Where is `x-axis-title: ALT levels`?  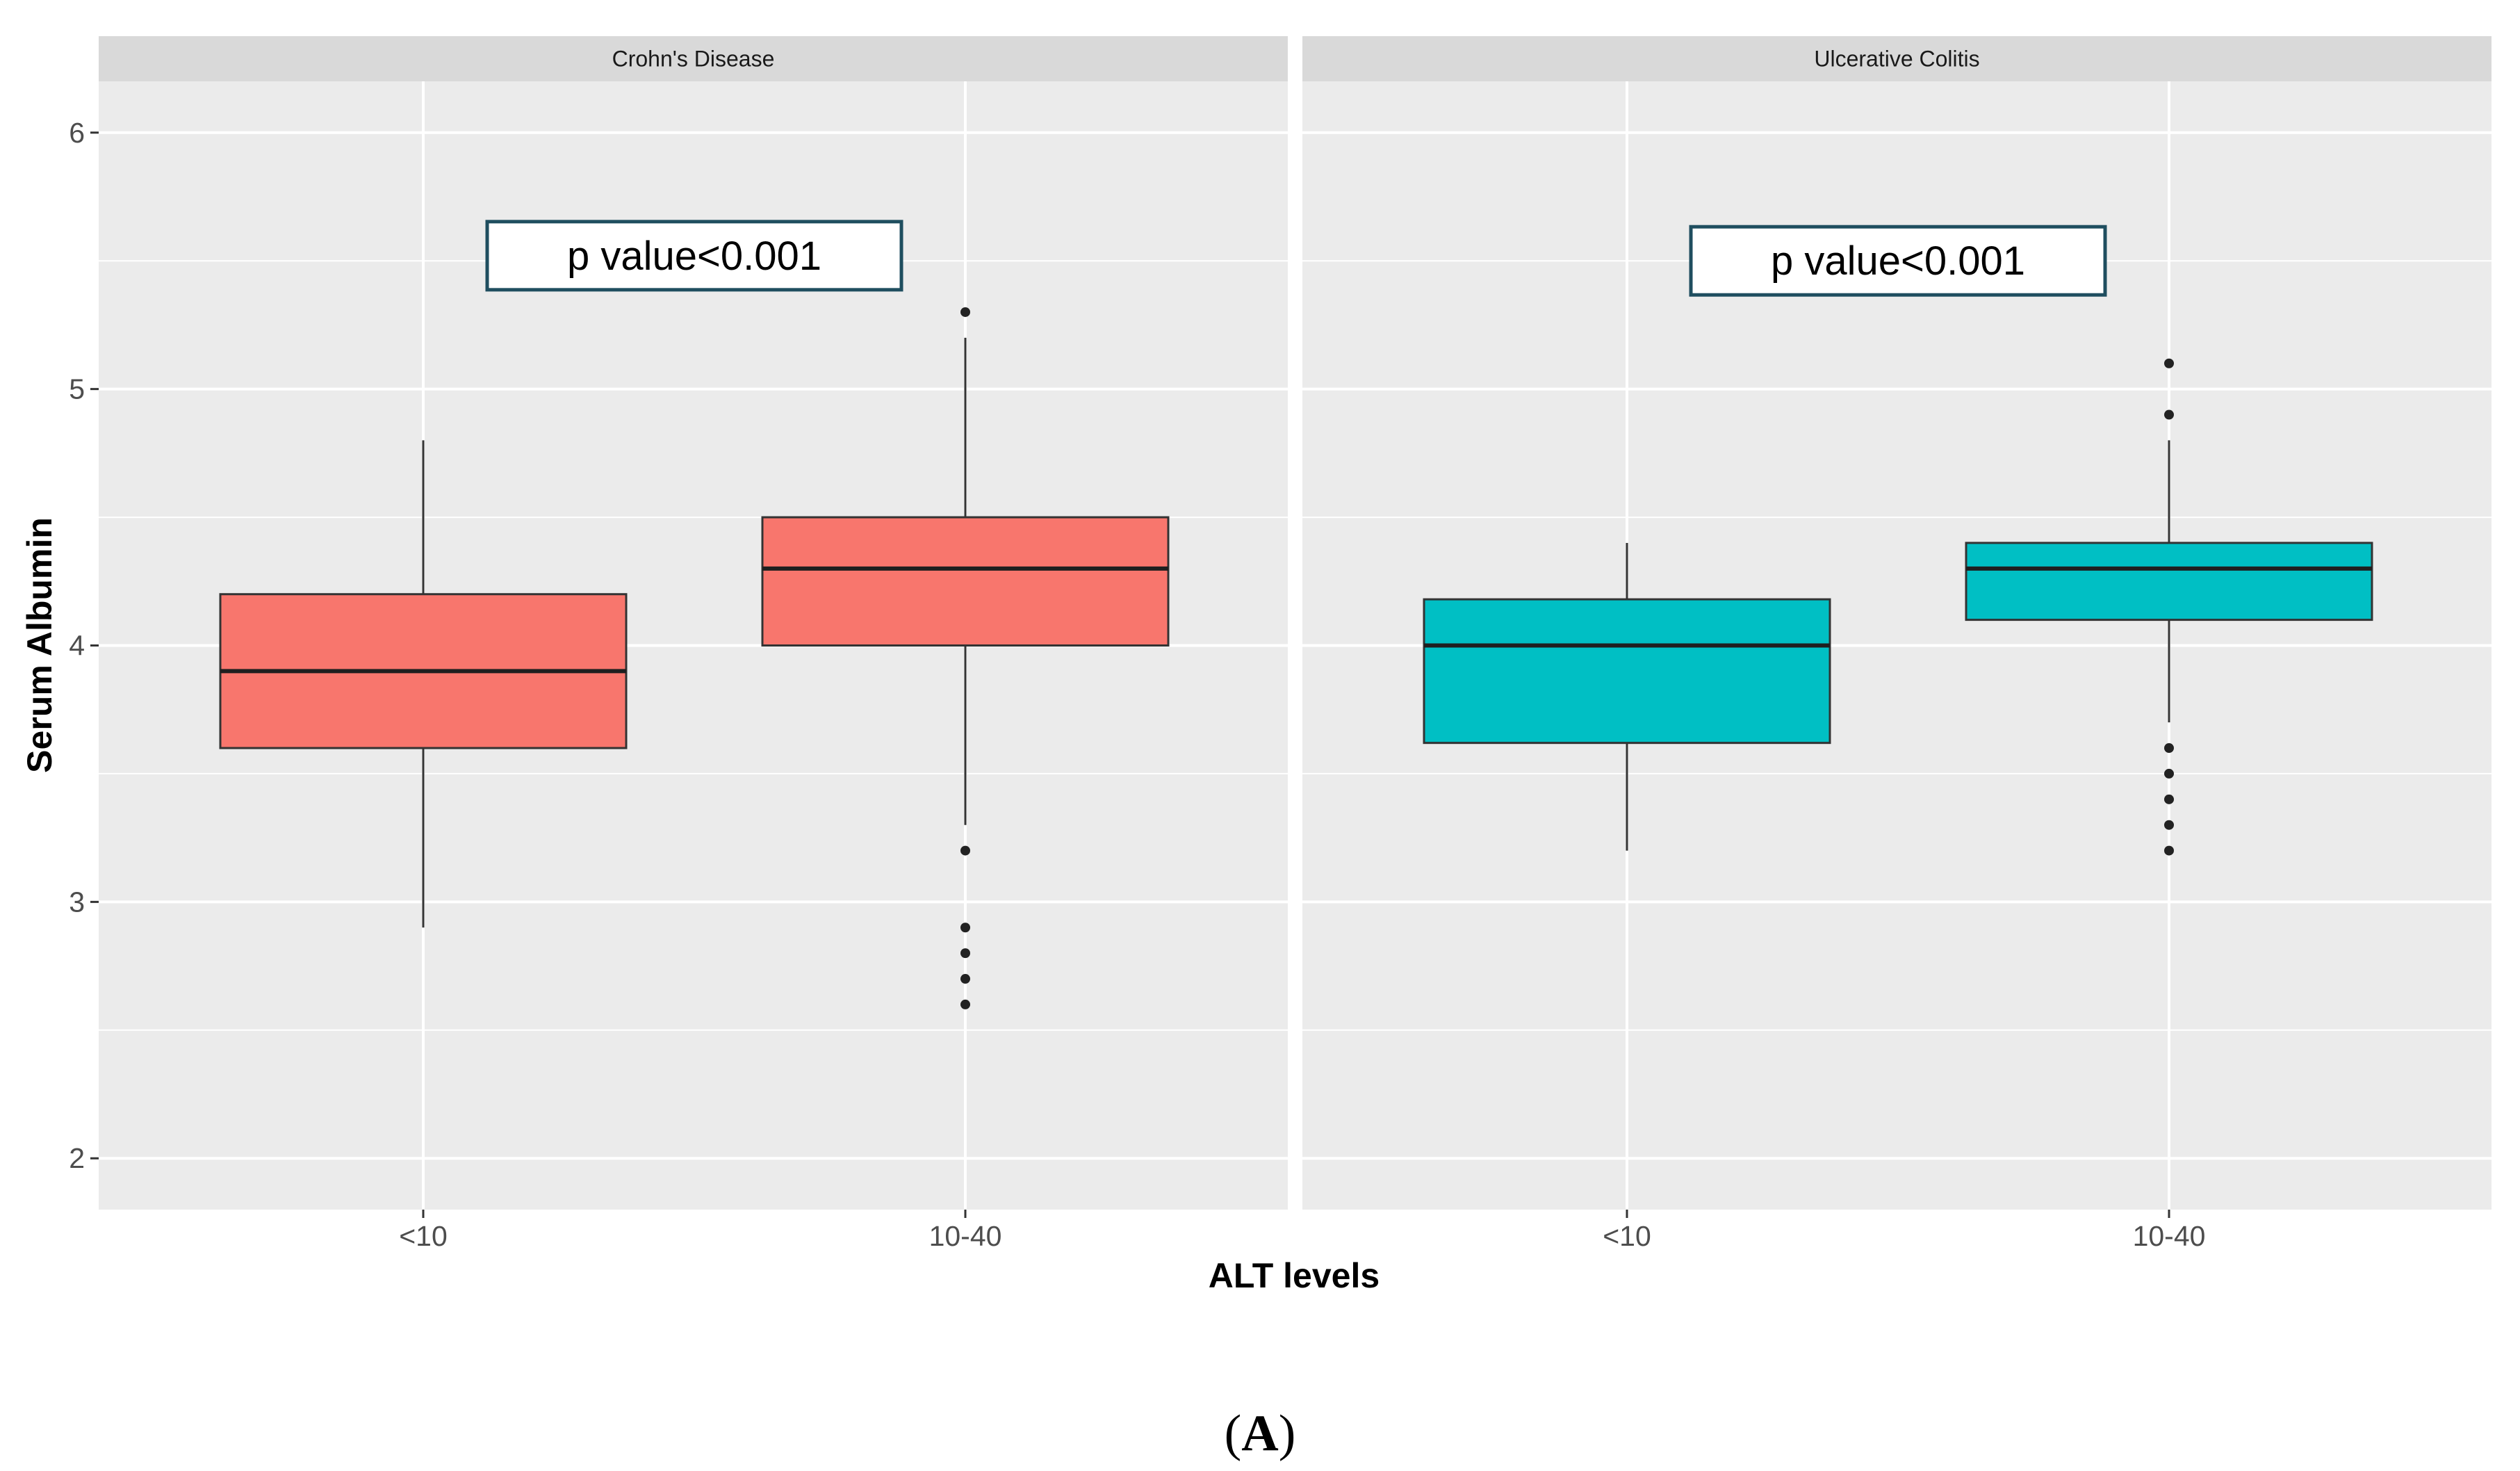
x-axis-title: ALT levels is located at coordinates (1294, 1275).